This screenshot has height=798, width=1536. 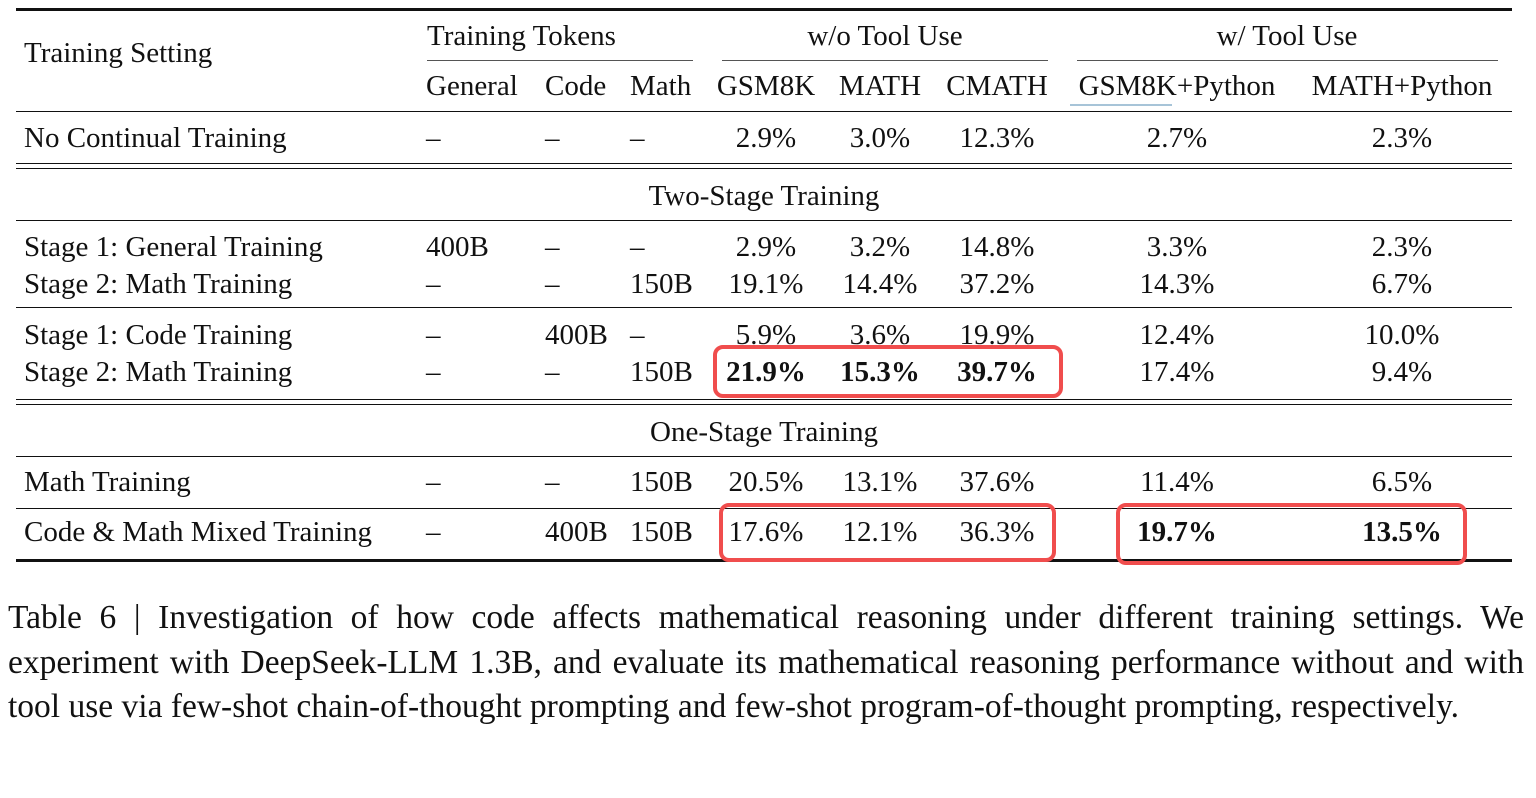 I want to click on row-label: No Continual Training, so click(x=155, y=138).